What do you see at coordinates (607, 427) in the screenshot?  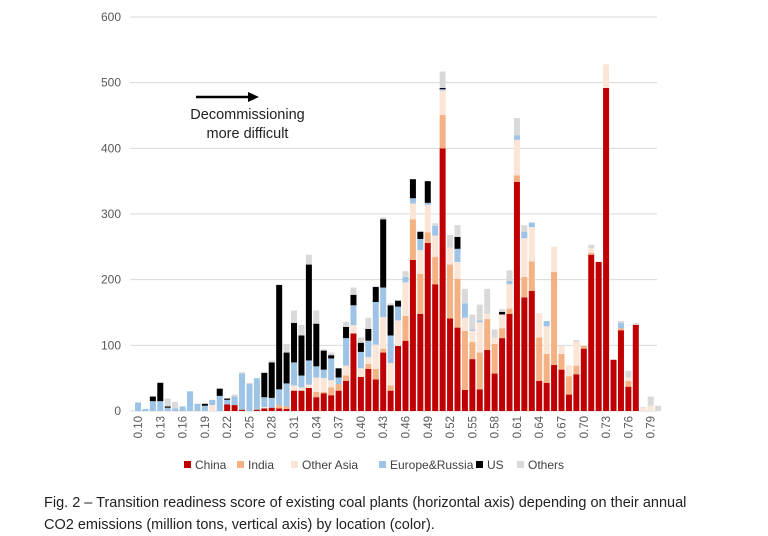 I see `x-tick-label: 0.73` at bounding box center [607, 427].